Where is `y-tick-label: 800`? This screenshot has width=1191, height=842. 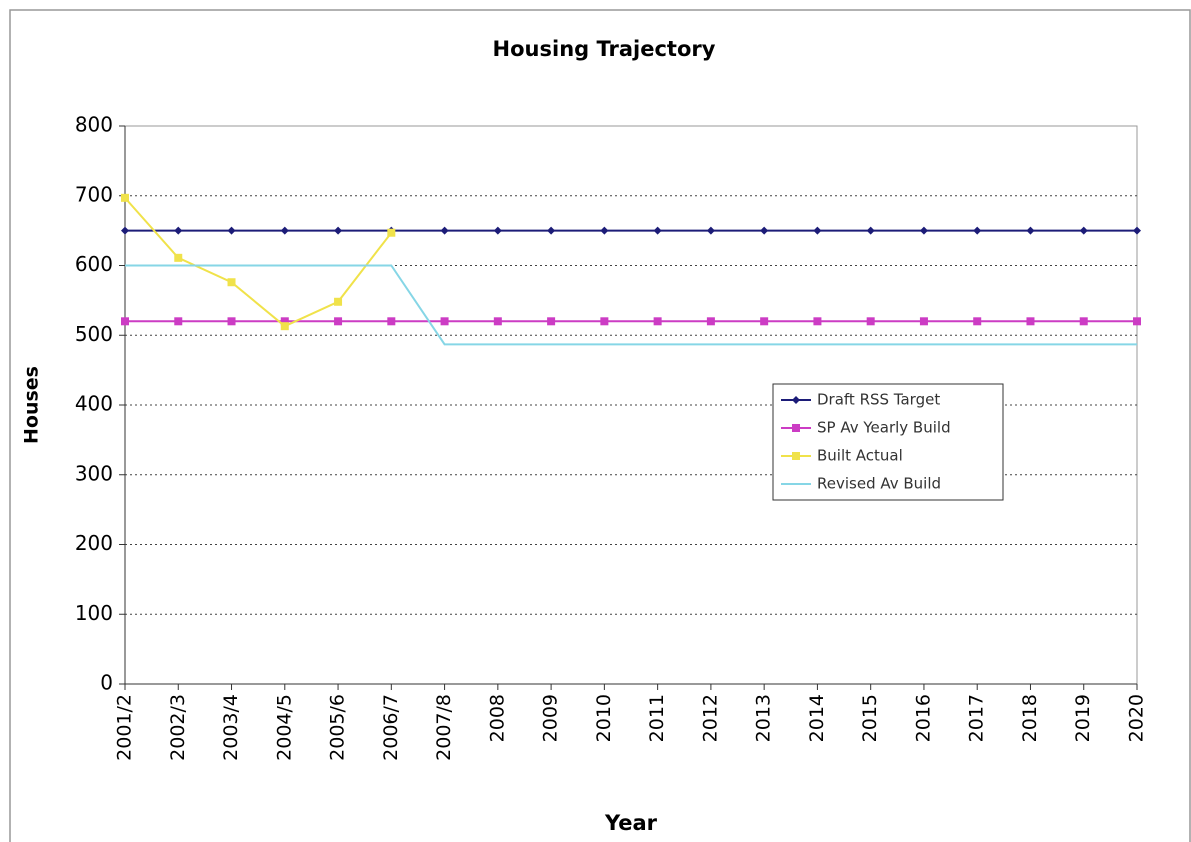
y-tick-label: 800 is located at coordinates (94, 125).